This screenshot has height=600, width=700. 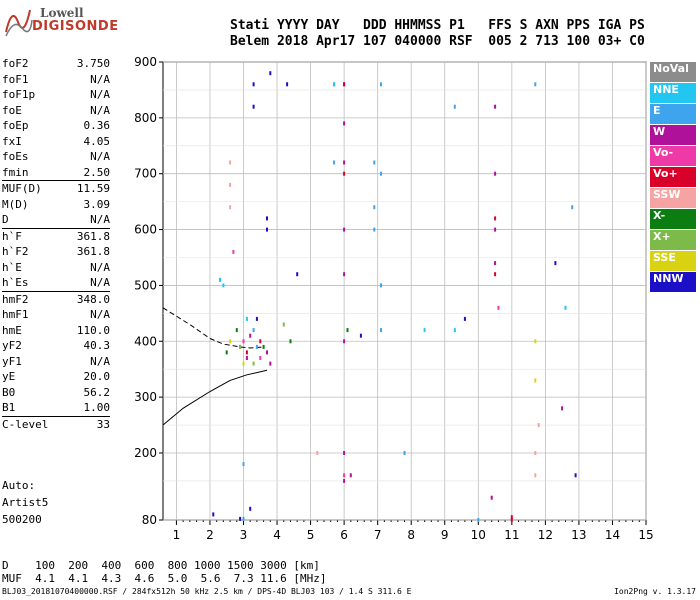 I want to click on param-name: h`F2, so click(x=15, y=251).